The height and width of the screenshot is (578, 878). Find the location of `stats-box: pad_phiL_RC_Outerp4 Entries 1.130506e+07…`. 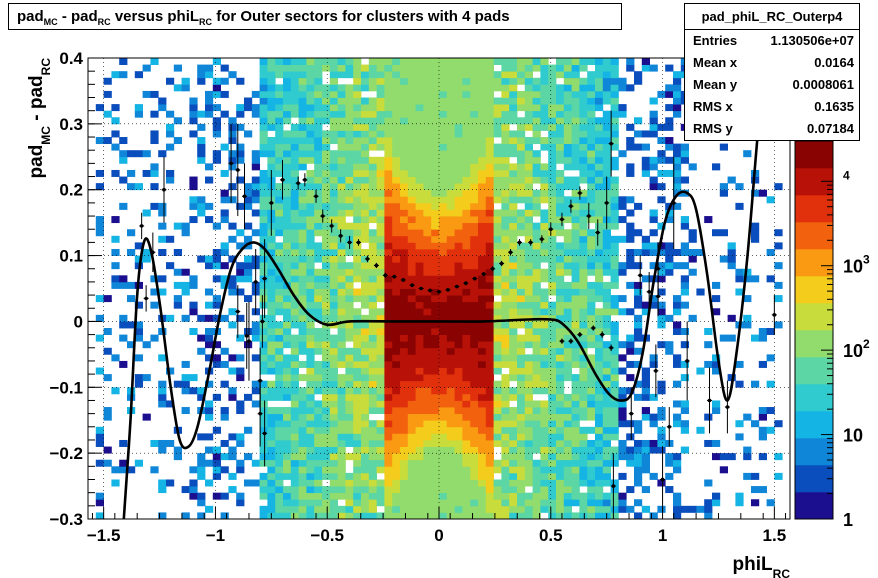

stats-box: pad_phiL_RC_Outerp4 Entries 1.130506e+07… is located at coordinates (772, 72).